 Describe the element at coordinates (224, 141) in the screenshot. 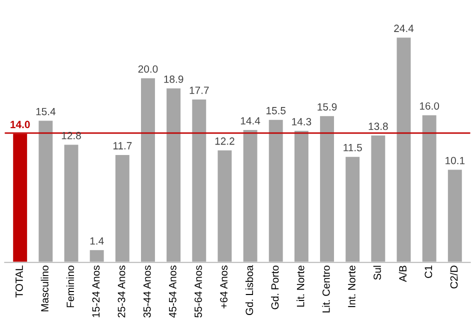

I see `data-label: 12.2` at that location.